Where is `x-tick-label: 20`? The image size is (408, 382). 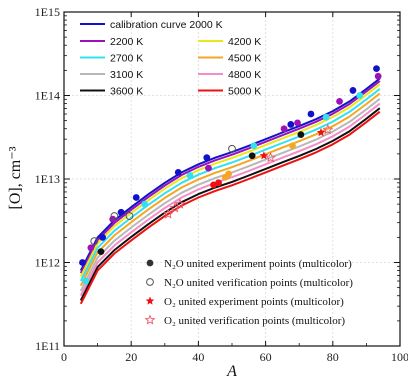
x-tick-label: 20 is located at coordinates (131, 357).